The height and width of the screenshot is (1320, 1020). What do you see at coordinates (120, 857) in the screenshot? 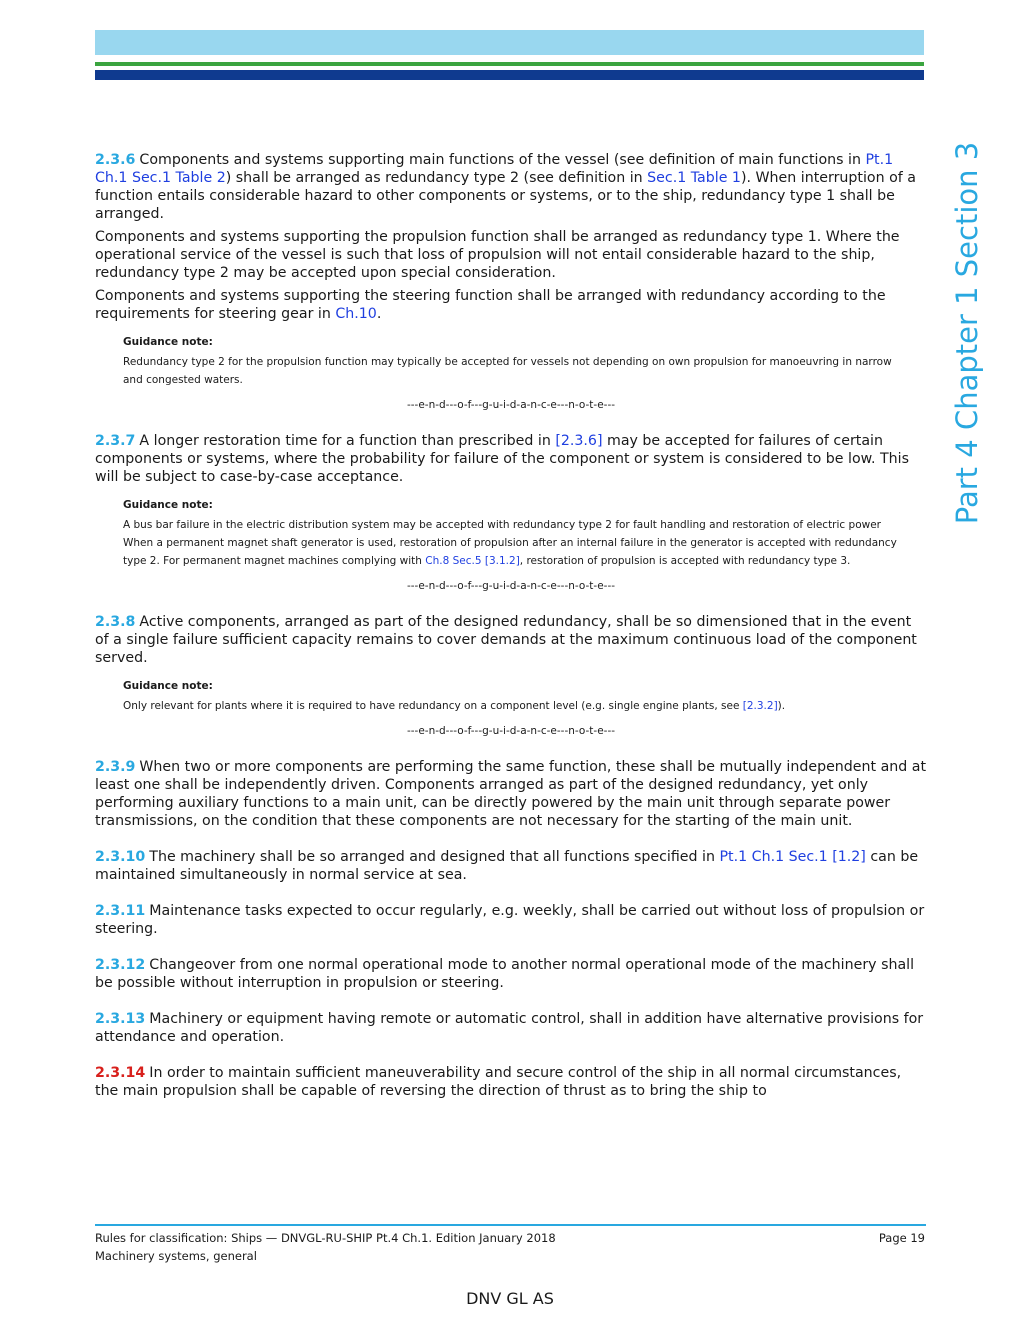
I see `section-number: 2.3.10` at bounding box center [120, 857].